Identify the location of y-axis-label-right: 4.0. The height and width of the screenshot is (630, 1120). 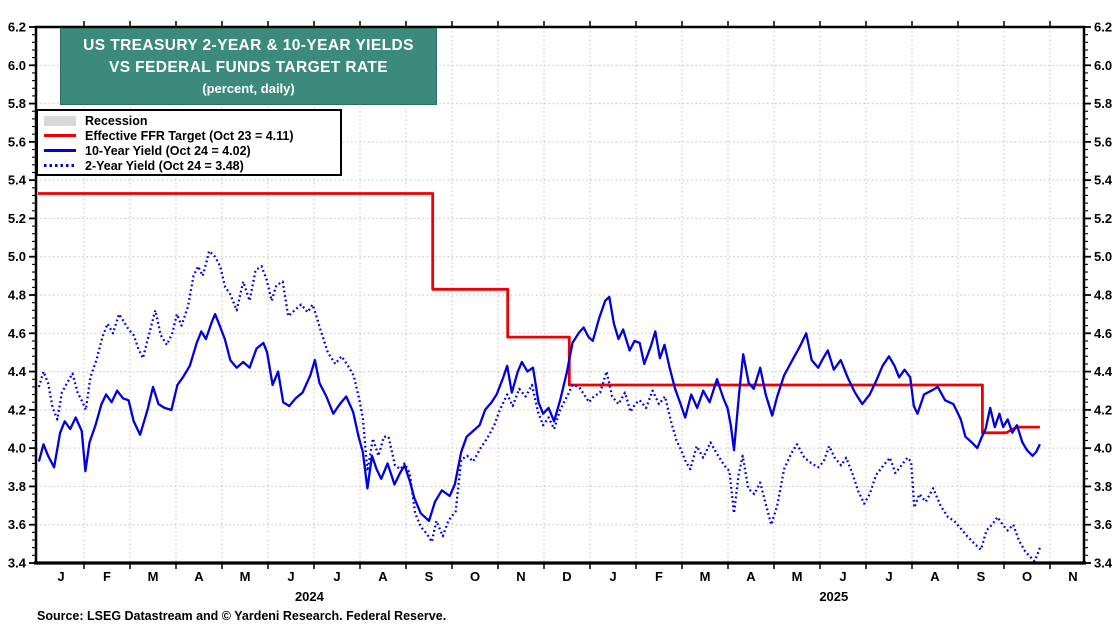
(1103, 448).